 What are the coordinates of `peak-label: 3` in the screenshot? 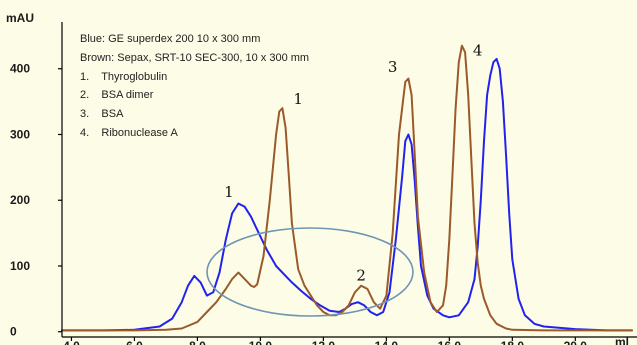 It's located at (393, 67).